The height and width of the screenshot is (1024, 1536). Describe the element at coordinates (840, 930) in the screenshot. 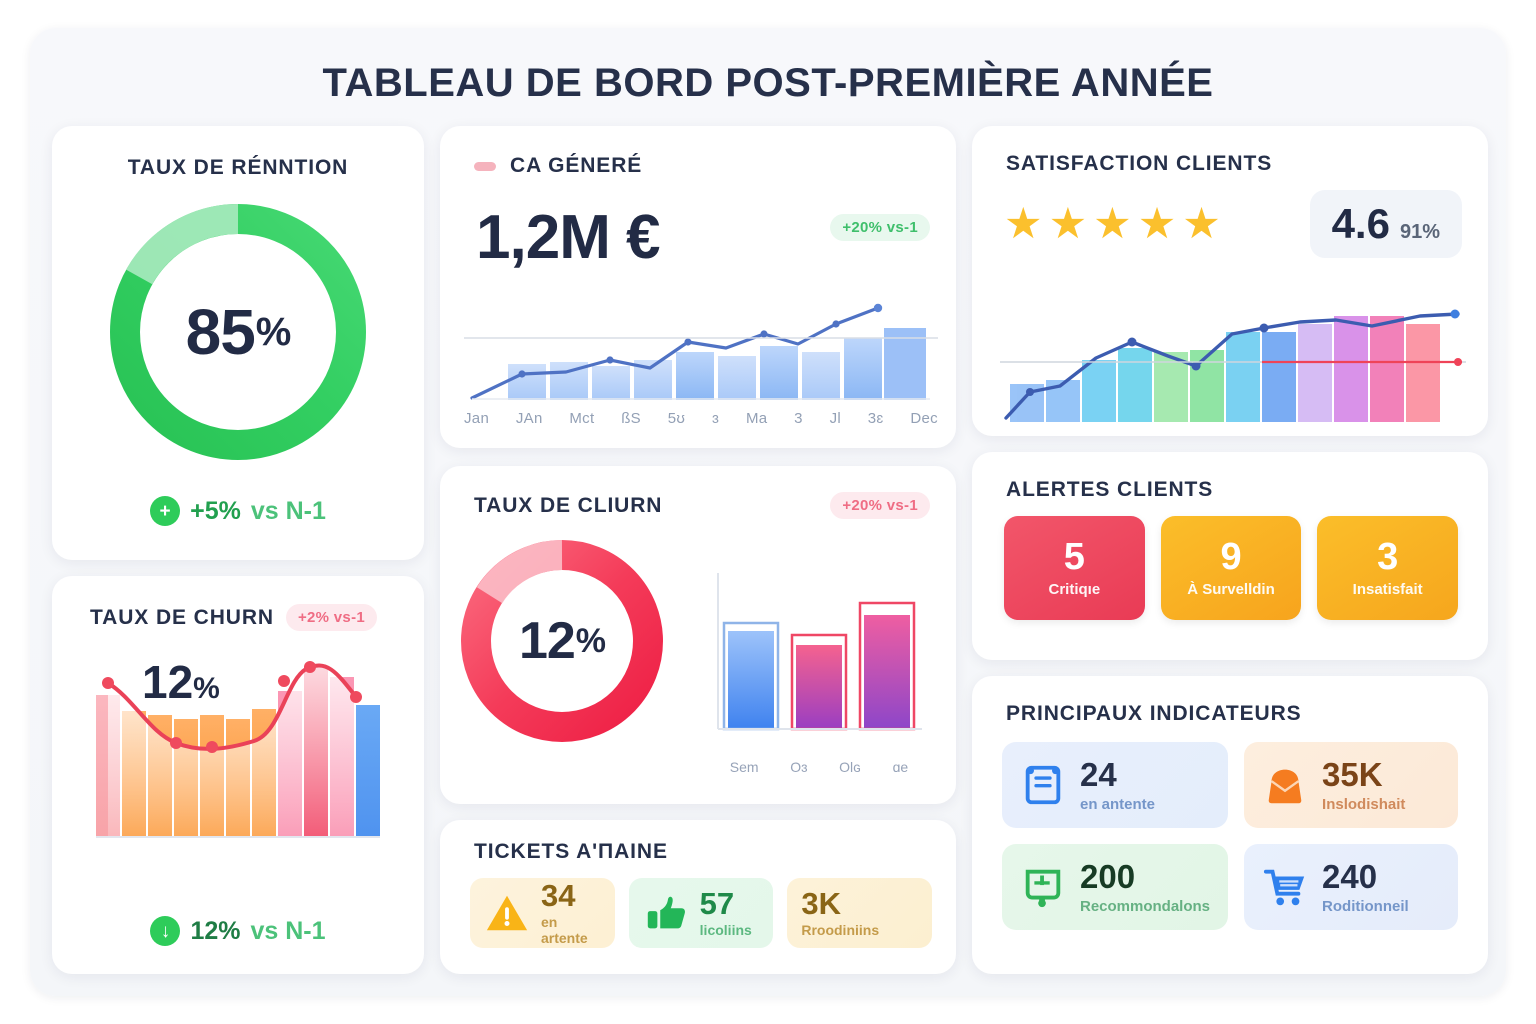

I see `ticket-label: Rroodiniins` at that location.